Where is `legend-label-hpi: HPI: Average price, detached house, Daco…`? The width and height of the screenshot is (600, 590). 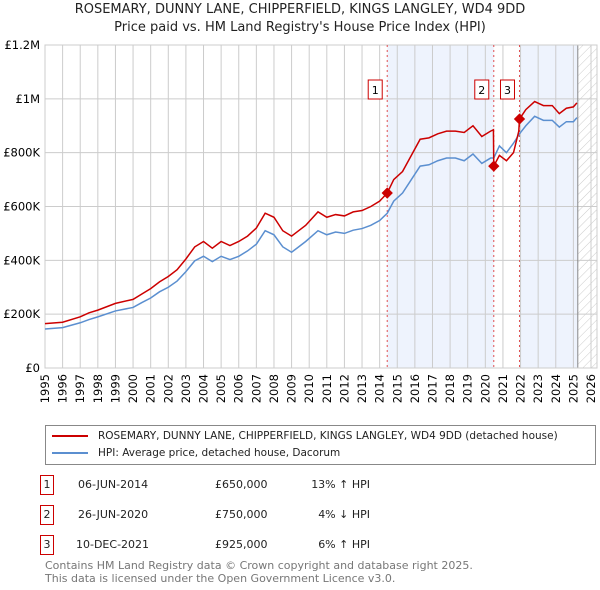
legend-label-hpi: HPI: Average price, detached house, Daco… is located at coordinates (219, 453).